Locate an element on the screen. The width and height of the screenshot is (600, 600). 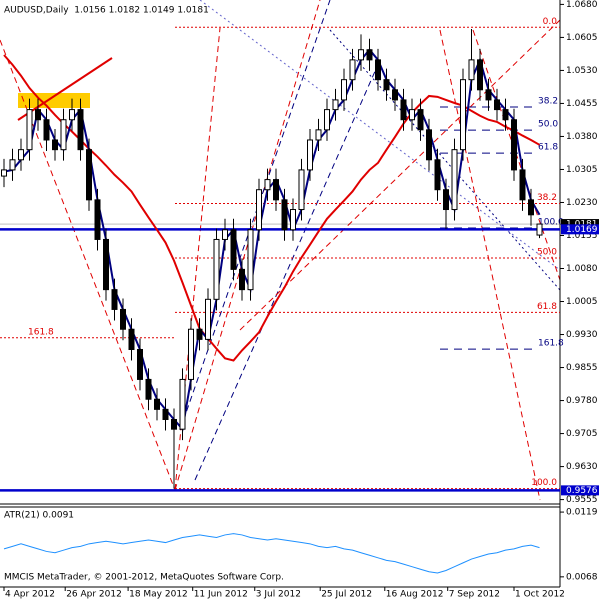
x-tick-label: 11 Jun 2012 is located at coordinates (221, 595).